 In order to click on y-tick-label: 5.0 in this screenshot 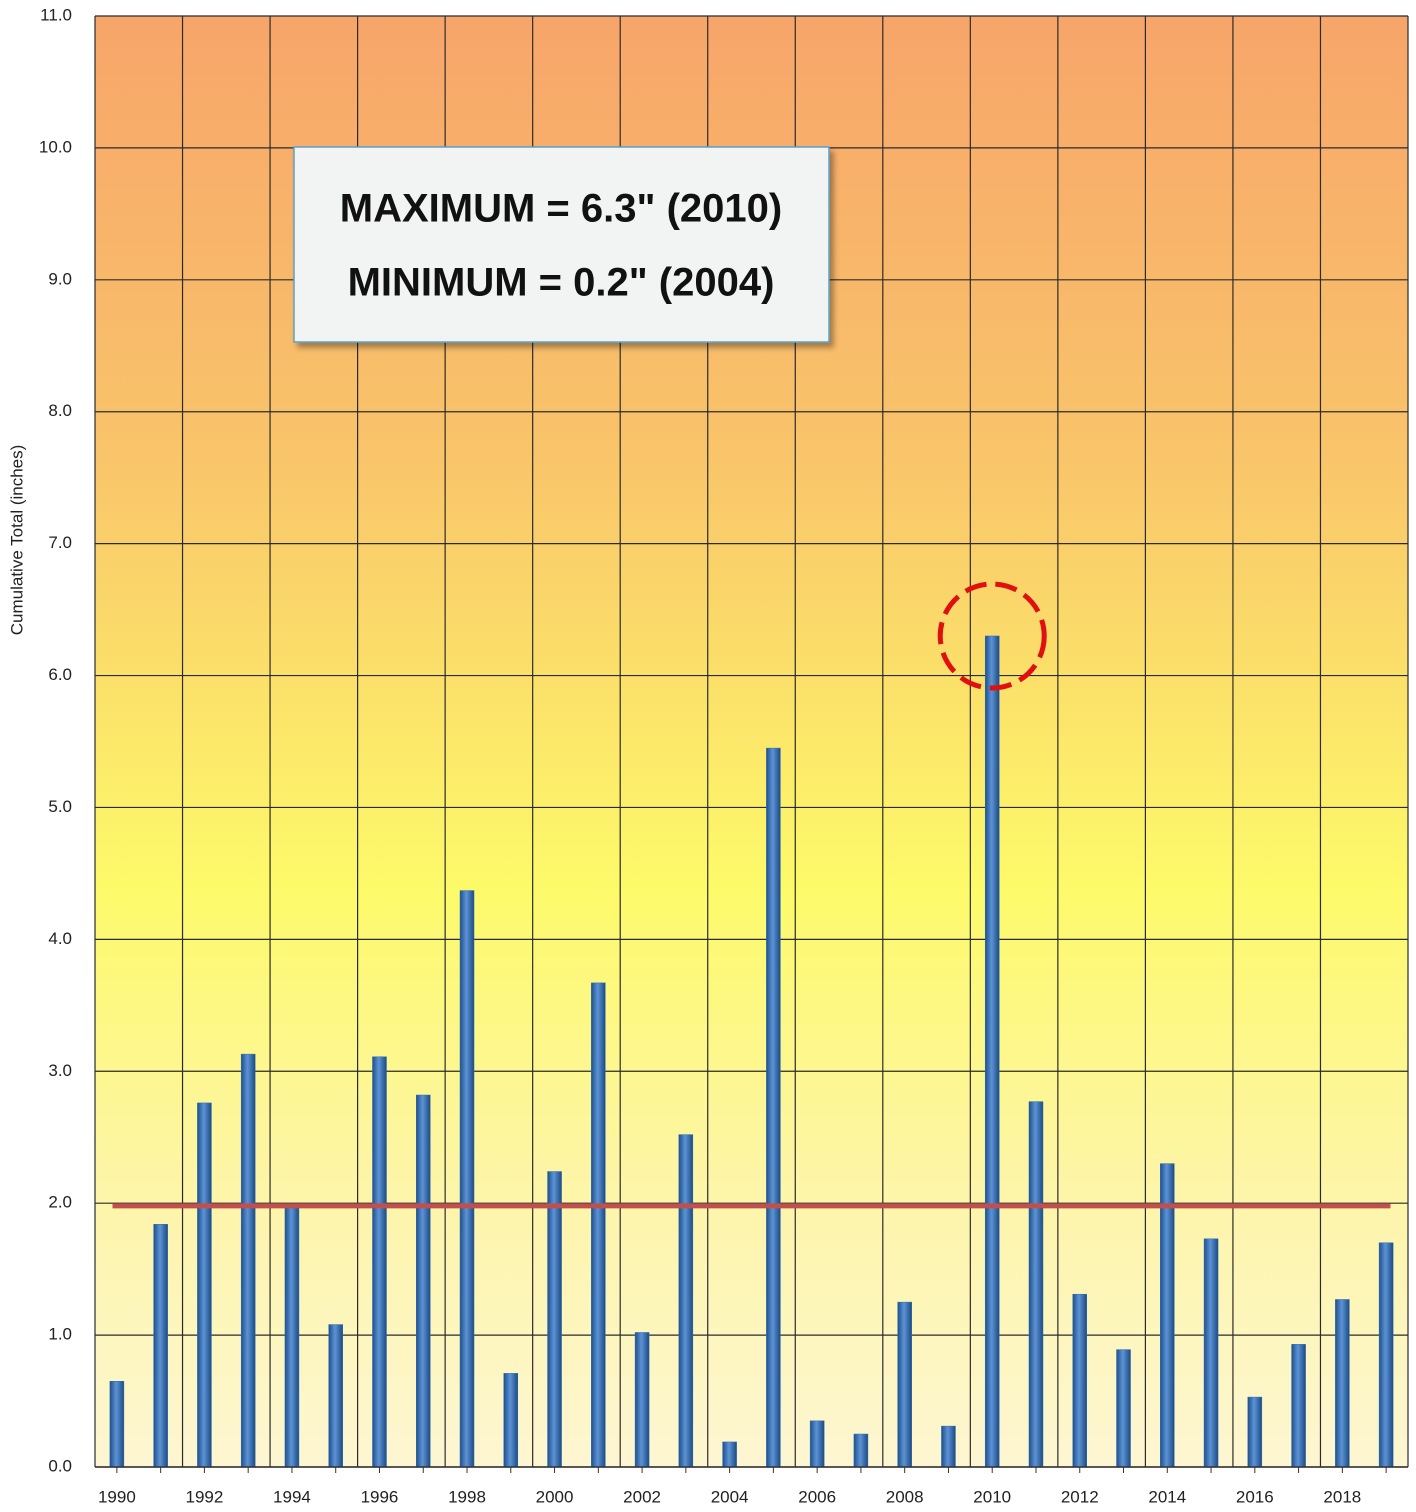, I will do `click(60, 806)`.